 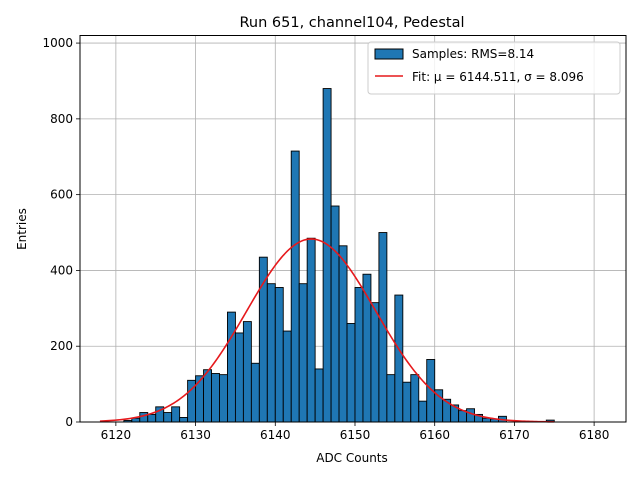 I want to click on x-tick-label: 6160, so click(x=434, y=435).